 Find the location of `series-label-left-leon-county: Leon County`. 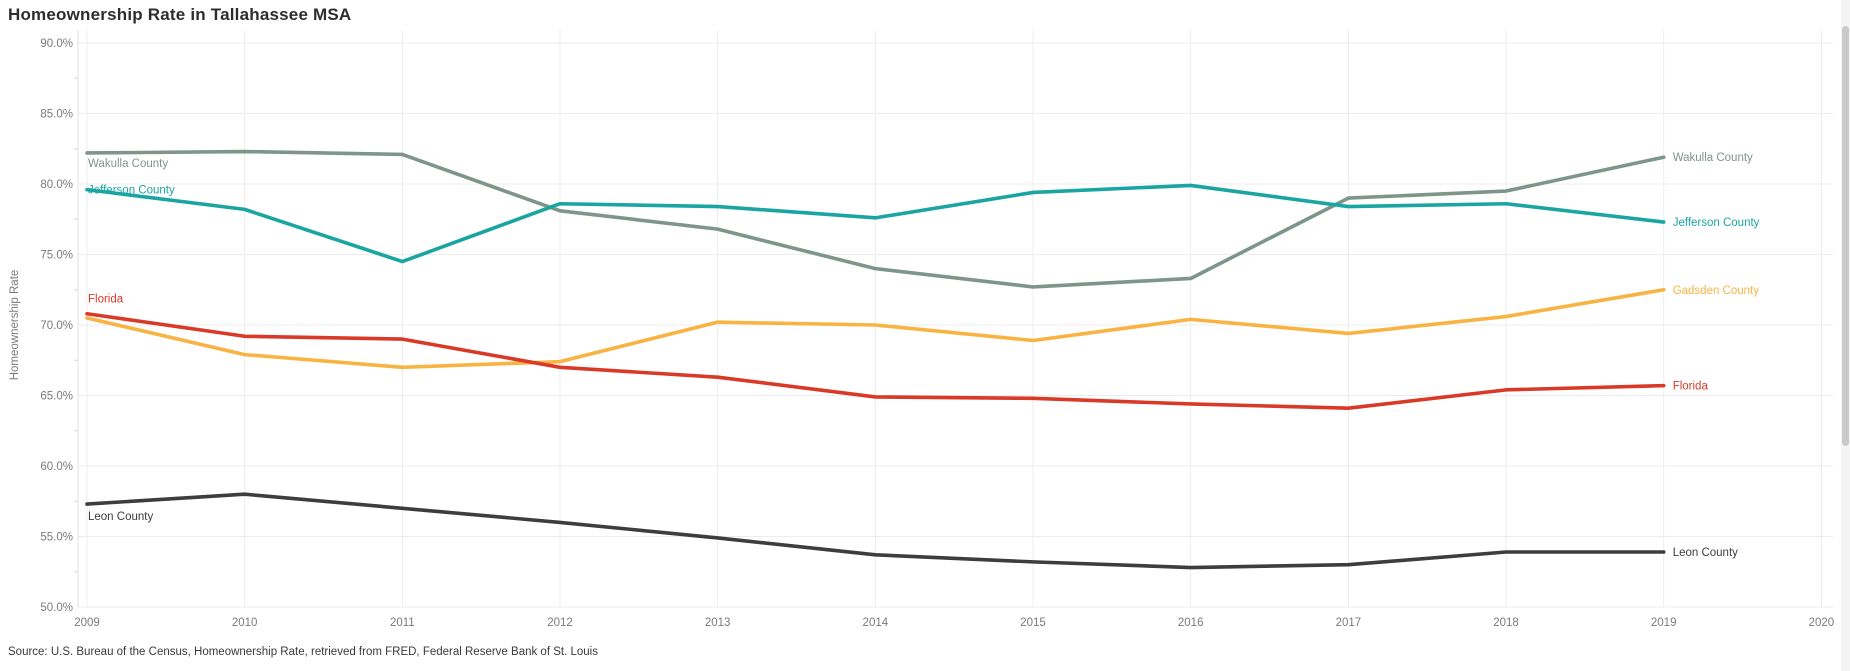

series-label-left-leon-county: Leon County is located at coordinates (120, 517).